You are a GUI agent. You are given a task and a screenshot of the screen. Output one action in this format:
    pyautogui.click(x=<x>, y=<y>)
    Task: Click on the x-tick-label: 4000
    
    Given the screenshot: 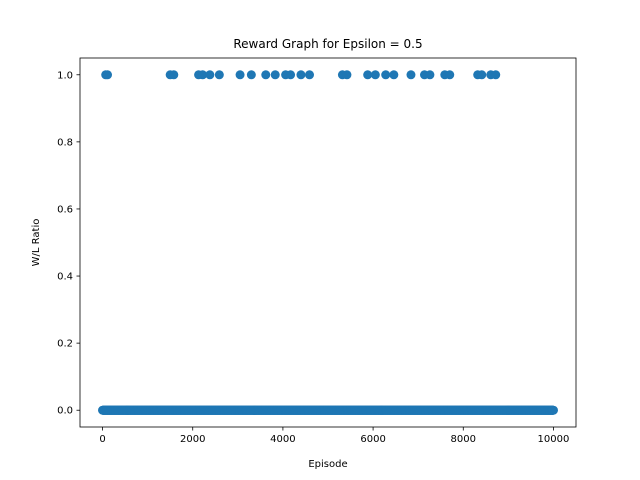 What is the action you would take?
    pyautogui.click(x=282, y=439)
    